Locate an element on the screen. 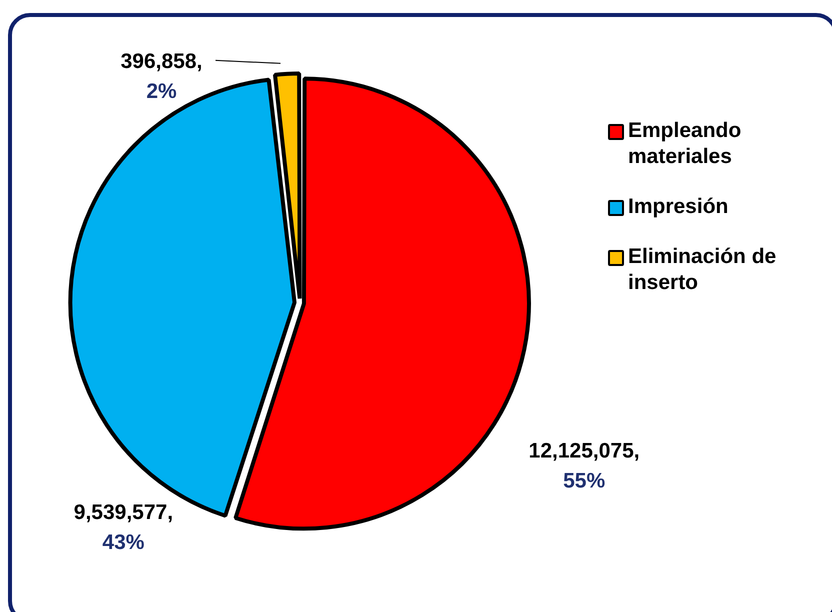  legend-label: Empleando materiales is located at coordinates (685, 144).